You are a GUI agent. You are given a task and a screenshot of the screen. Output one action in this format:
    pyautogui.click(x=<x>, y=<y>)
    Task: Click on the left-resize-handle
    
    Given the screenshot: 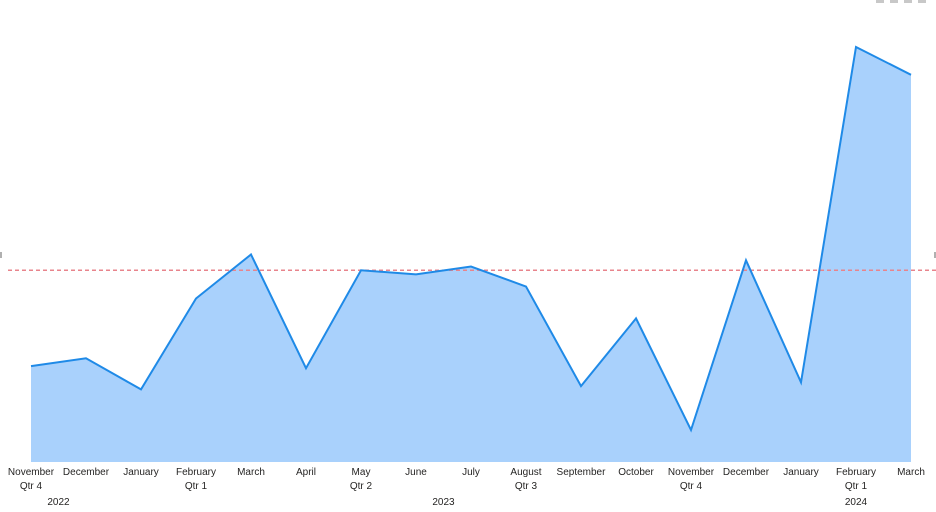 What is the action you would take?
    pyautogui.click(x=1, y=255)
    